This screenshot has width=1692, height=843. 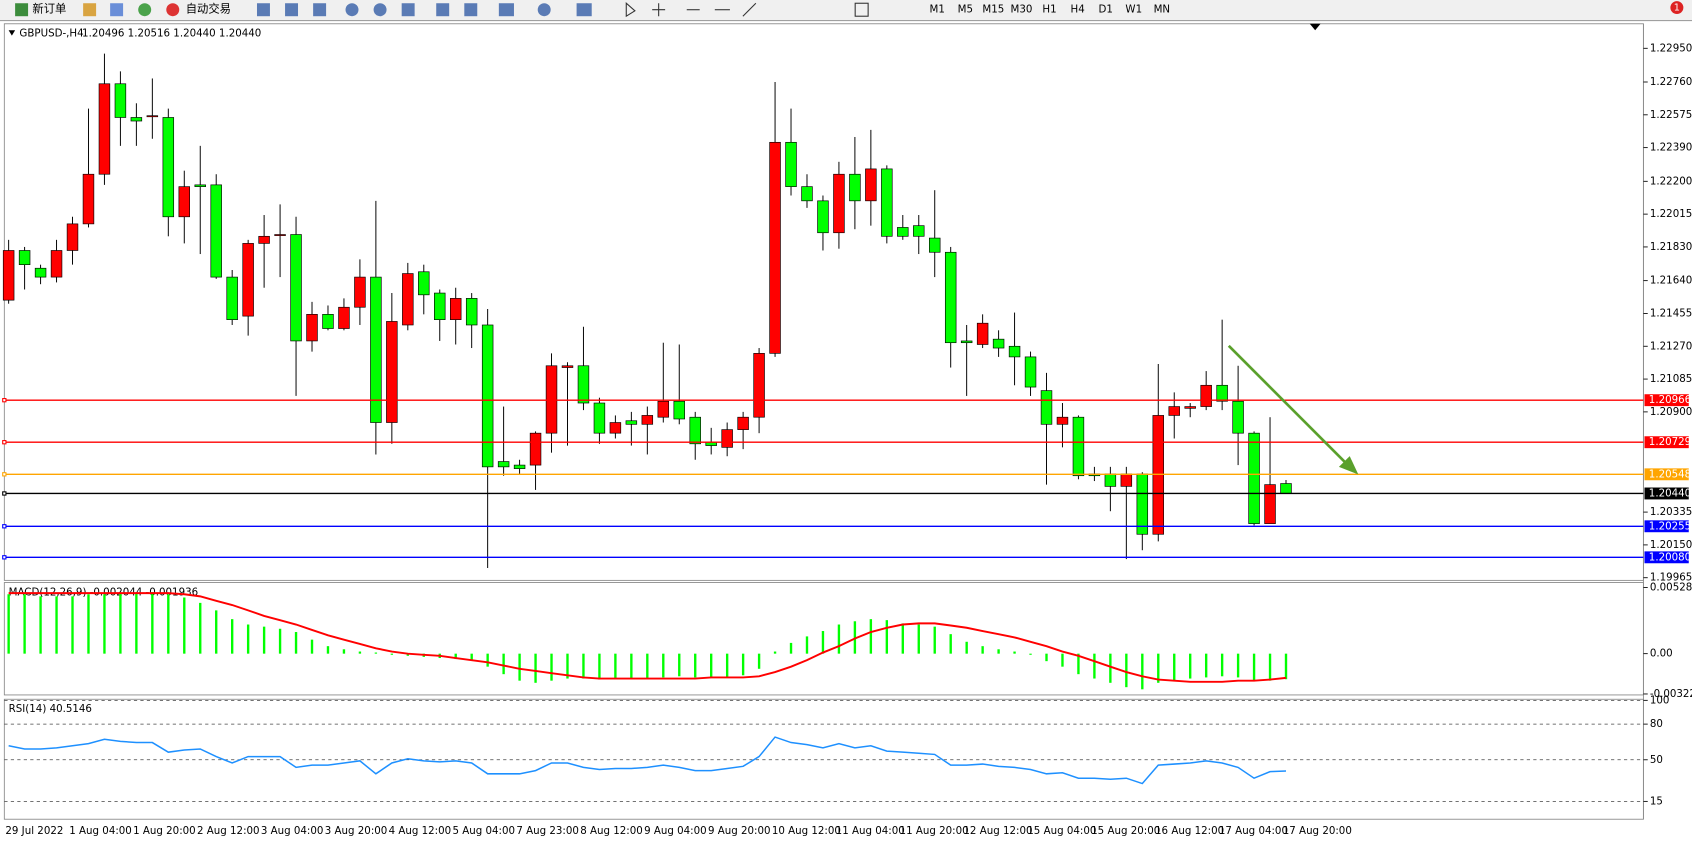 I want to click on y-tick-label: 1.22015, so click(x=1671, y=214).